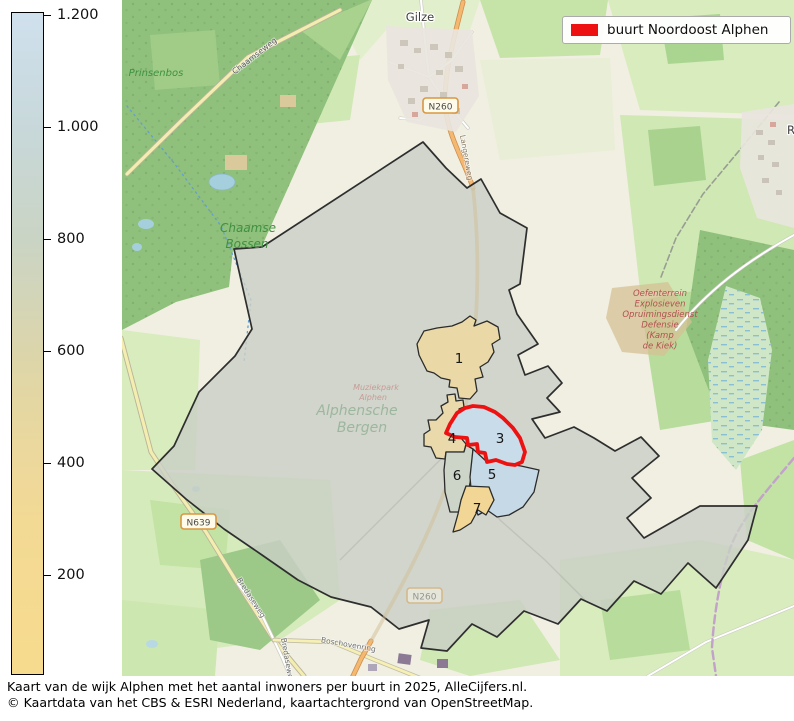  I want to click on chaamseweg-road, so click(233, 92).